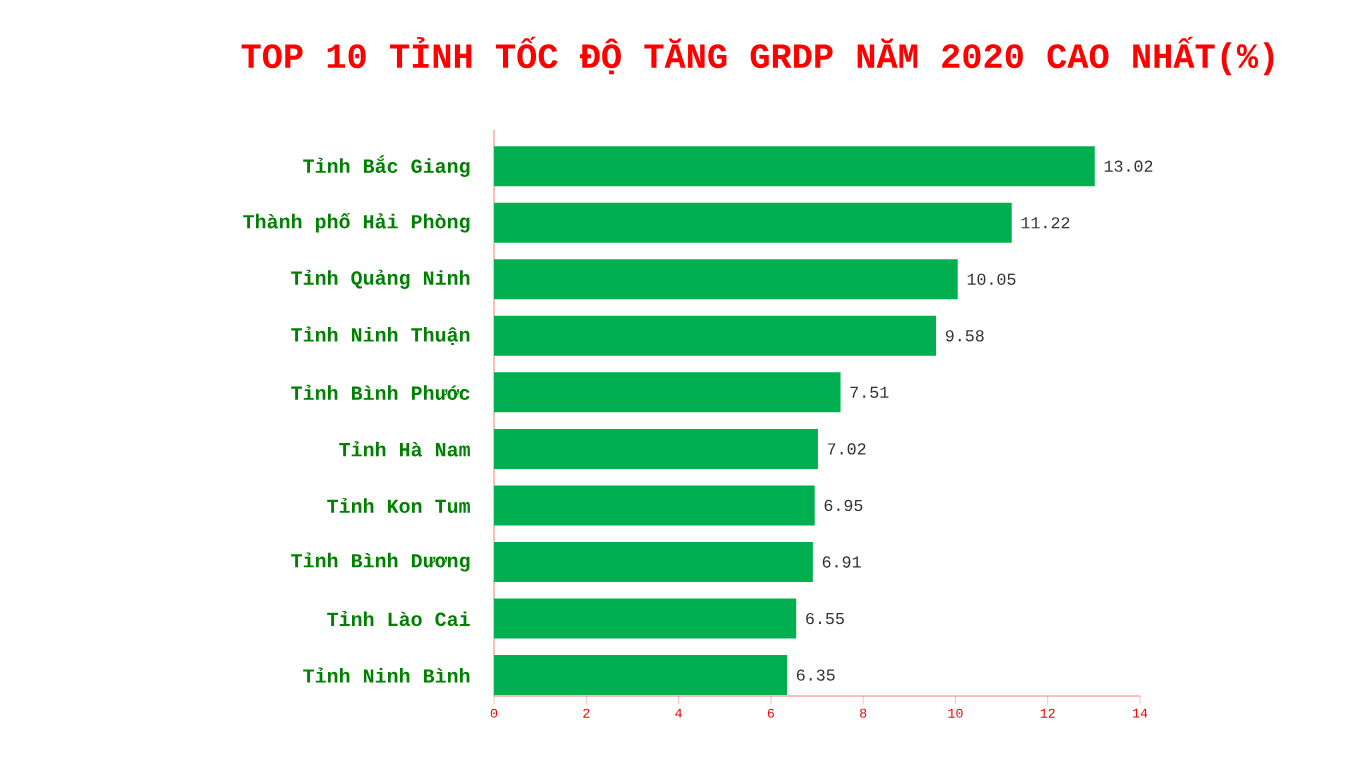 Image resolution: width=1366 pixels, height=768 pixels. What do you see at coordinates (846, 449) in the screenshot?
I see `data-label: 7.02` at bounding box center [846, 449].